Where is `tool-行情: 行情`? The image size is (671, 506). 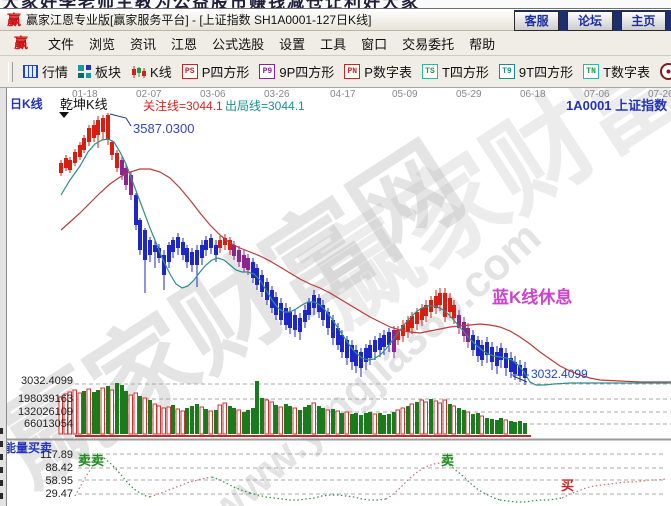 tool-行情: 行情 is located at coordinates (45, 71).